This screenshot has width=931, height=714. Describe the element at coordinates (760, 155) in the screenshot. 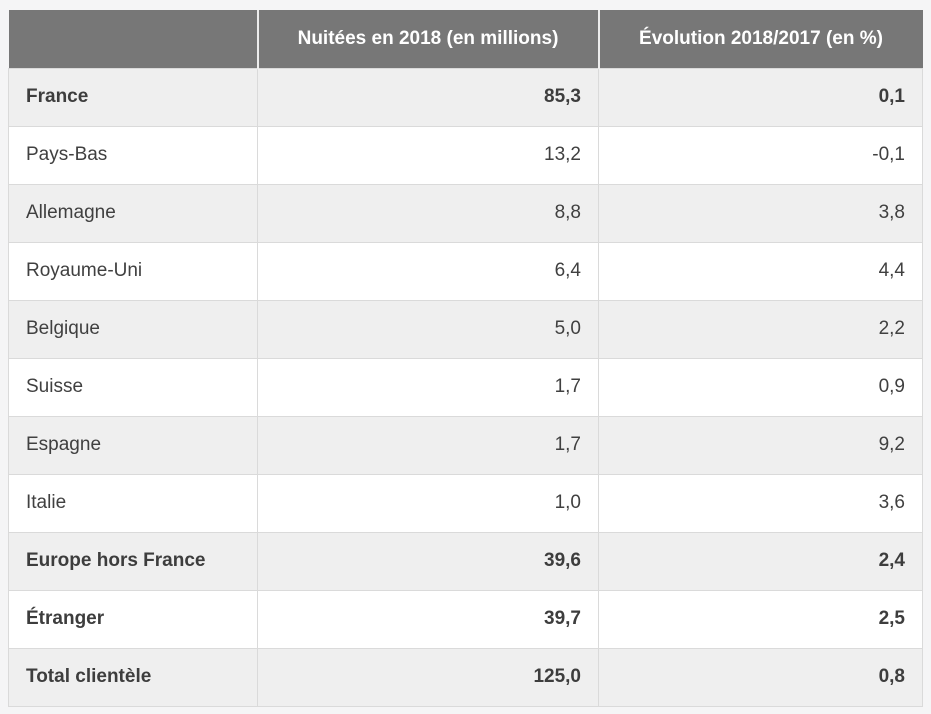

I see `row-evolution-cell: -0,1` at that location.